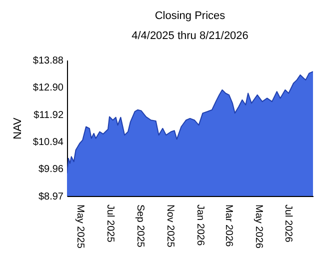 Image resolution: width=324 pixels, height=267 pixels. What do you see at coordinates (110, 223) in the screenshot?
I see `x-tick-label: Jul 2025` at bounding box center [110, 223].